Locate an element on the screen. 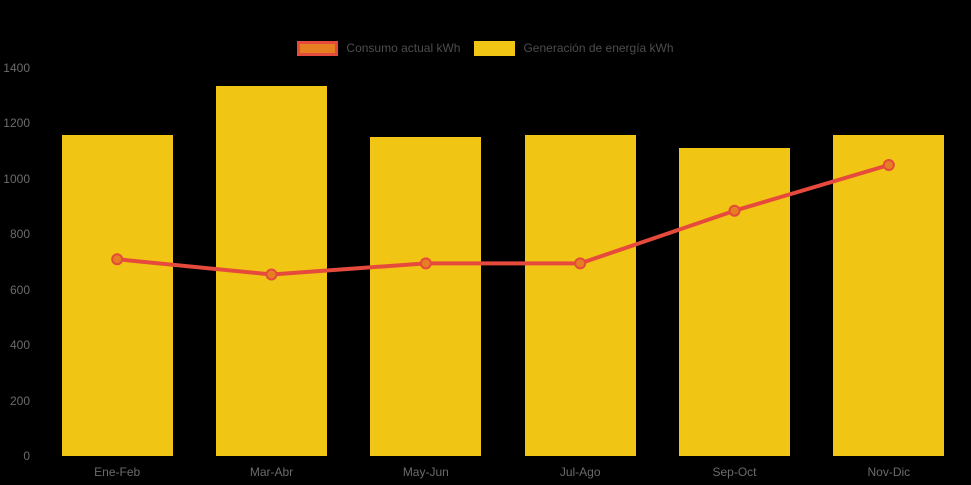 Image resolution: width=971 pixels, height=485 pixels. legend-swatch-generacion-icon is located at coordinates (495, 48).